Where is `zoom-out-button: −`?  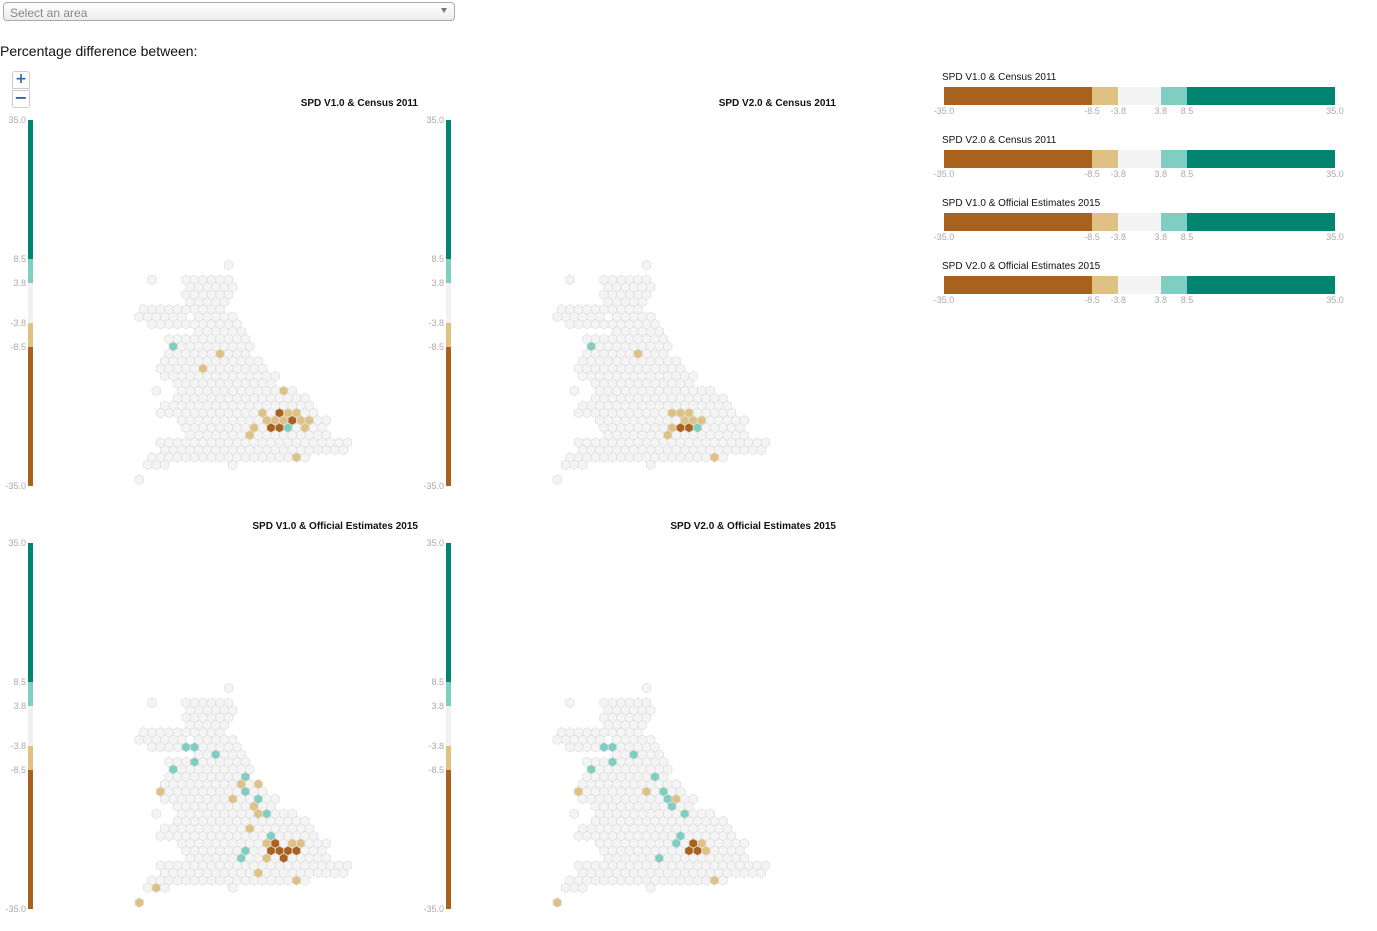
zoom-out-button: − is located at coordinates (21, 99).